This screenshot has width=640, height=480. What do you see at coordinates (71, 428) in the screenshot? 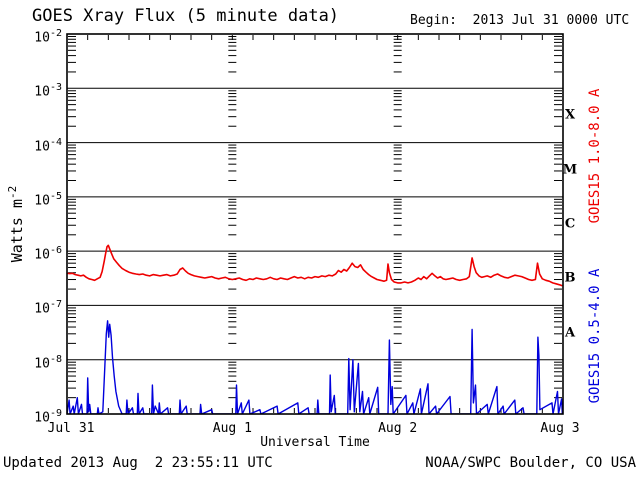
I see `x-tick-label: Jul 31` at bounding box center [71, 428].